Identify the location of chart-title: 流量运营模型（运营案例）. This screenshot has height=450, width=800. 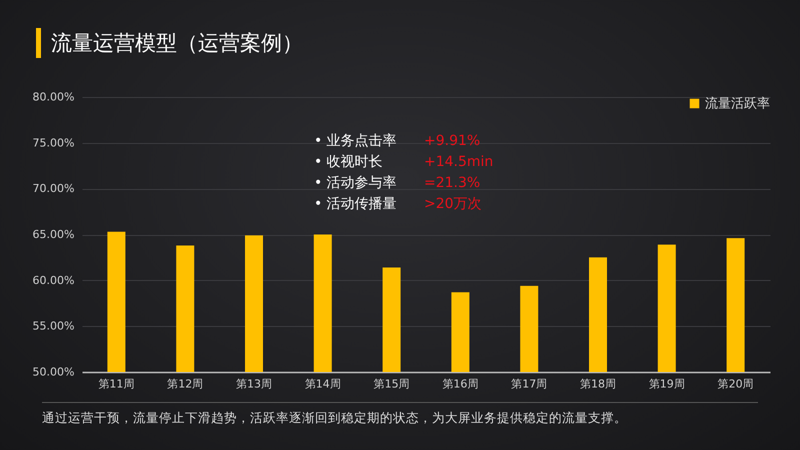
(177, 43).